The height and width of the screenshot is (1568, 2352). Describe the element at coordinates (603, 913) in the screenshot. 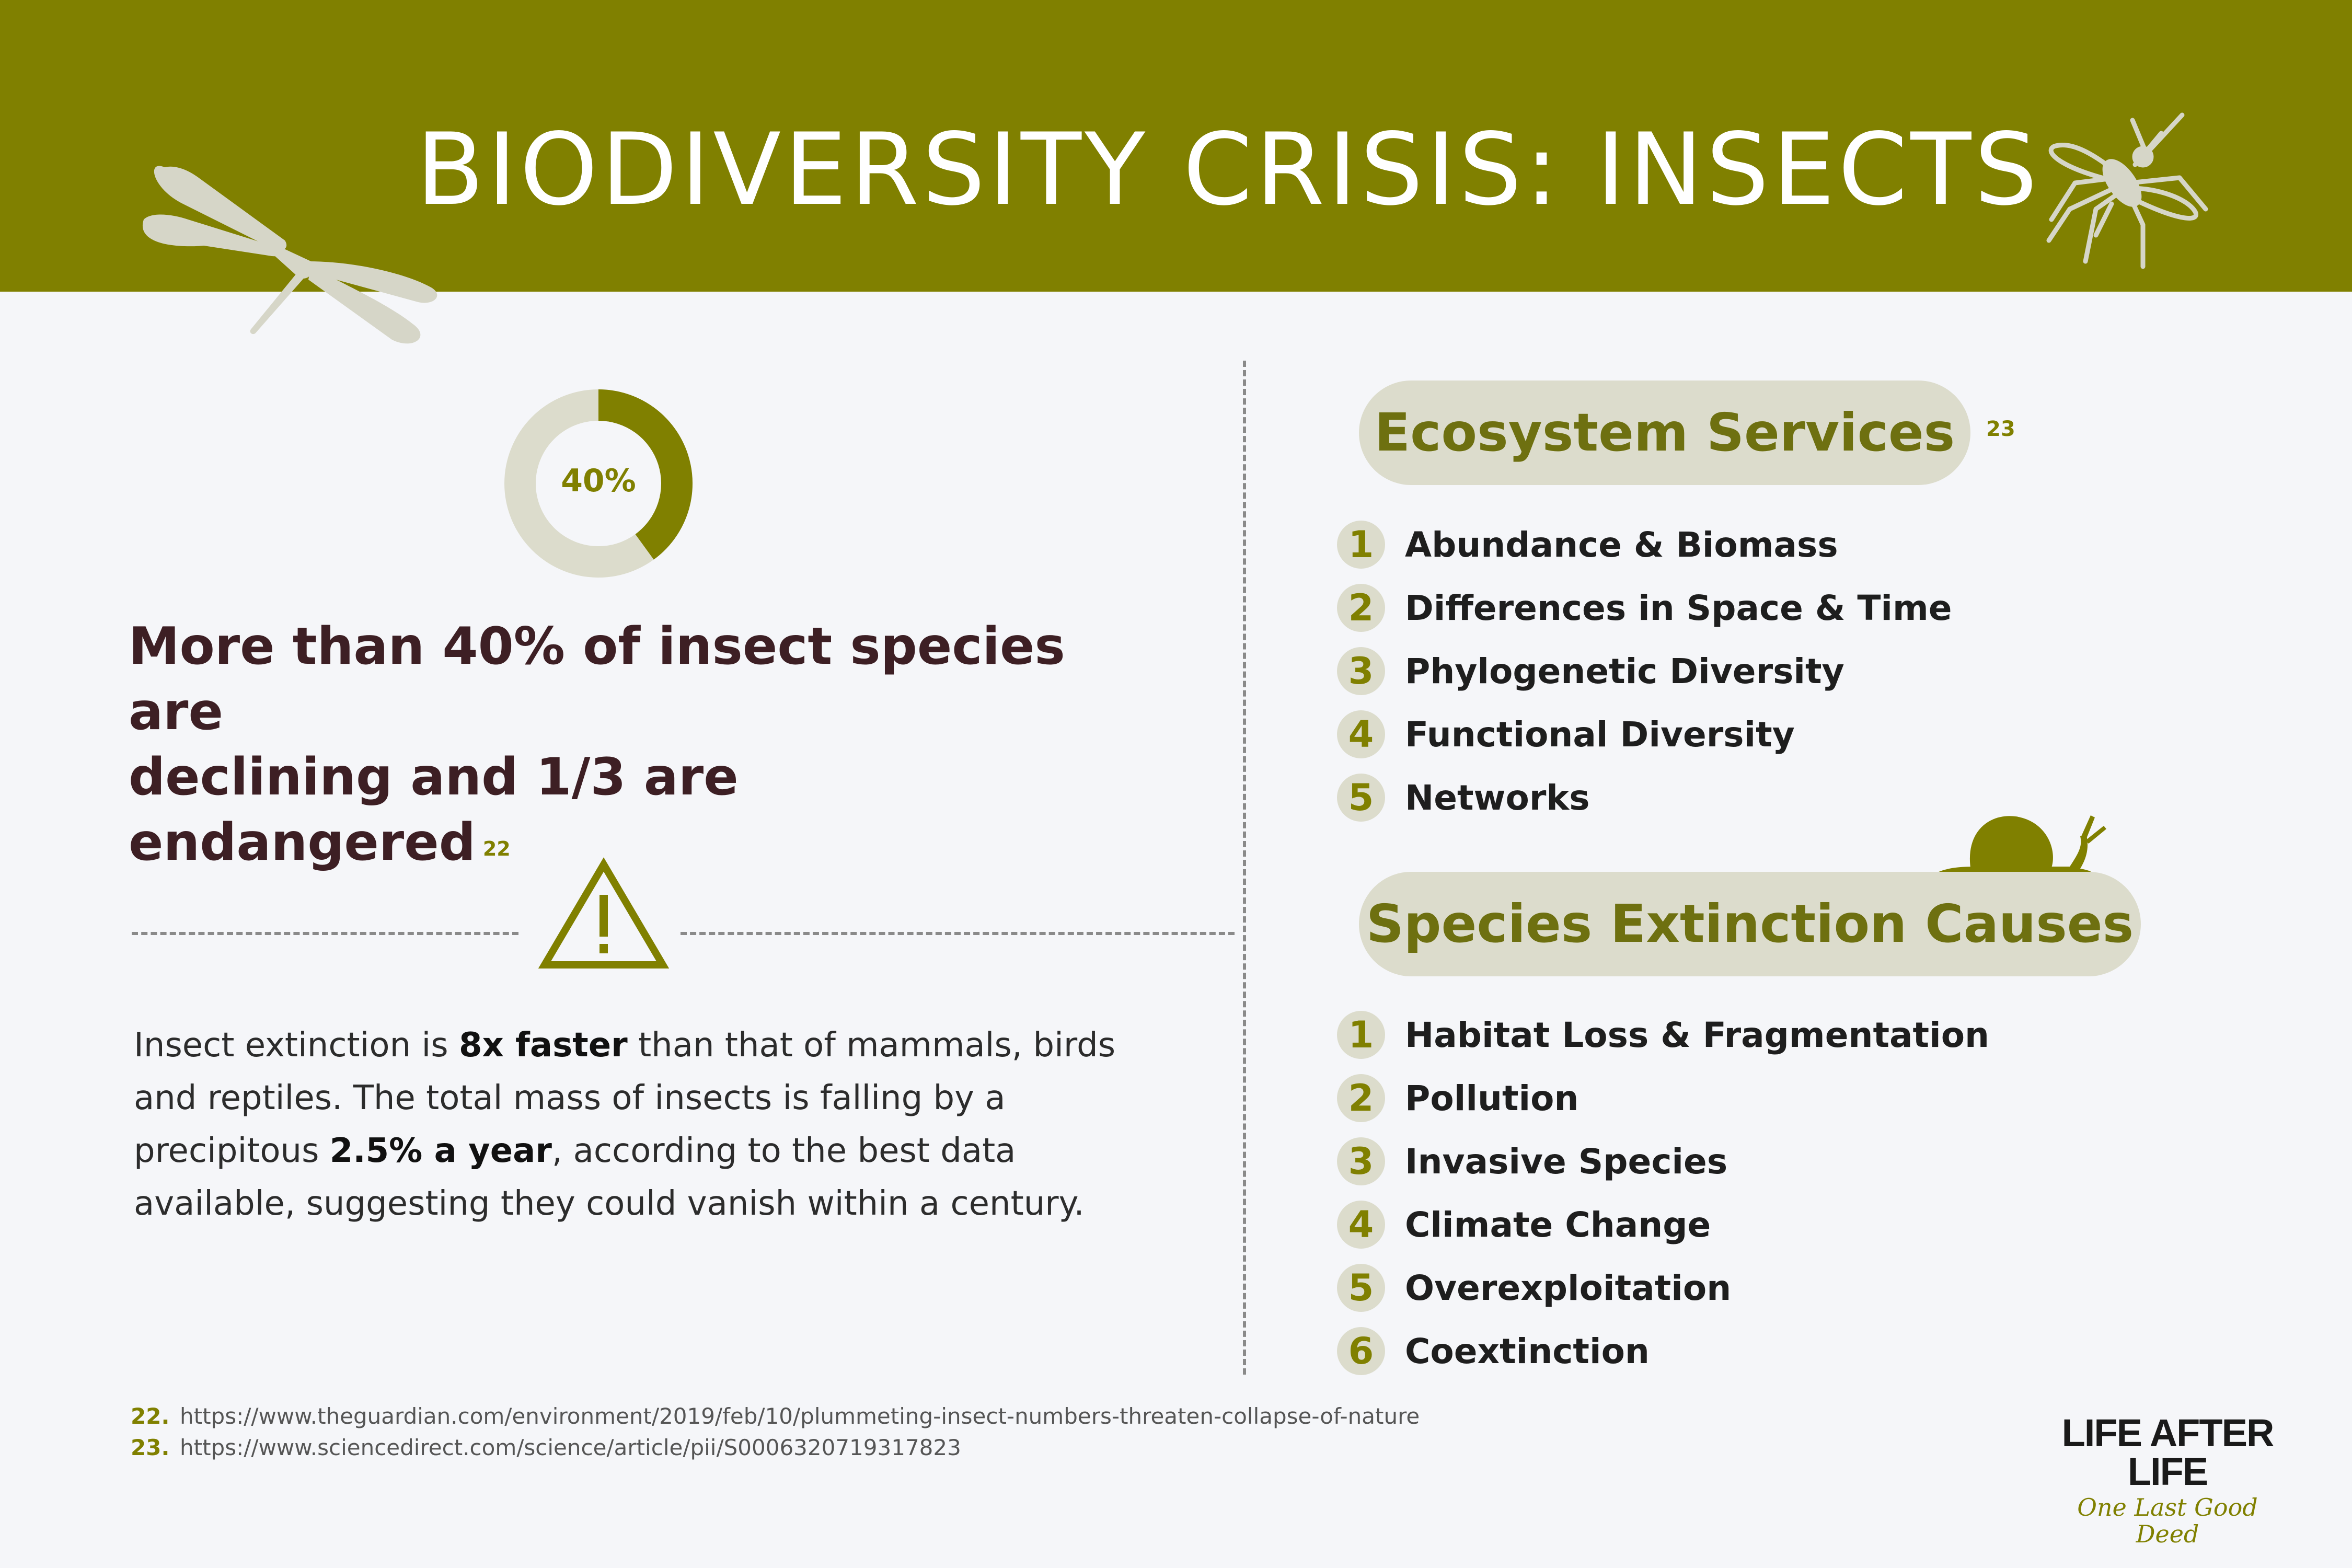

I see `warning-icon` at that location.